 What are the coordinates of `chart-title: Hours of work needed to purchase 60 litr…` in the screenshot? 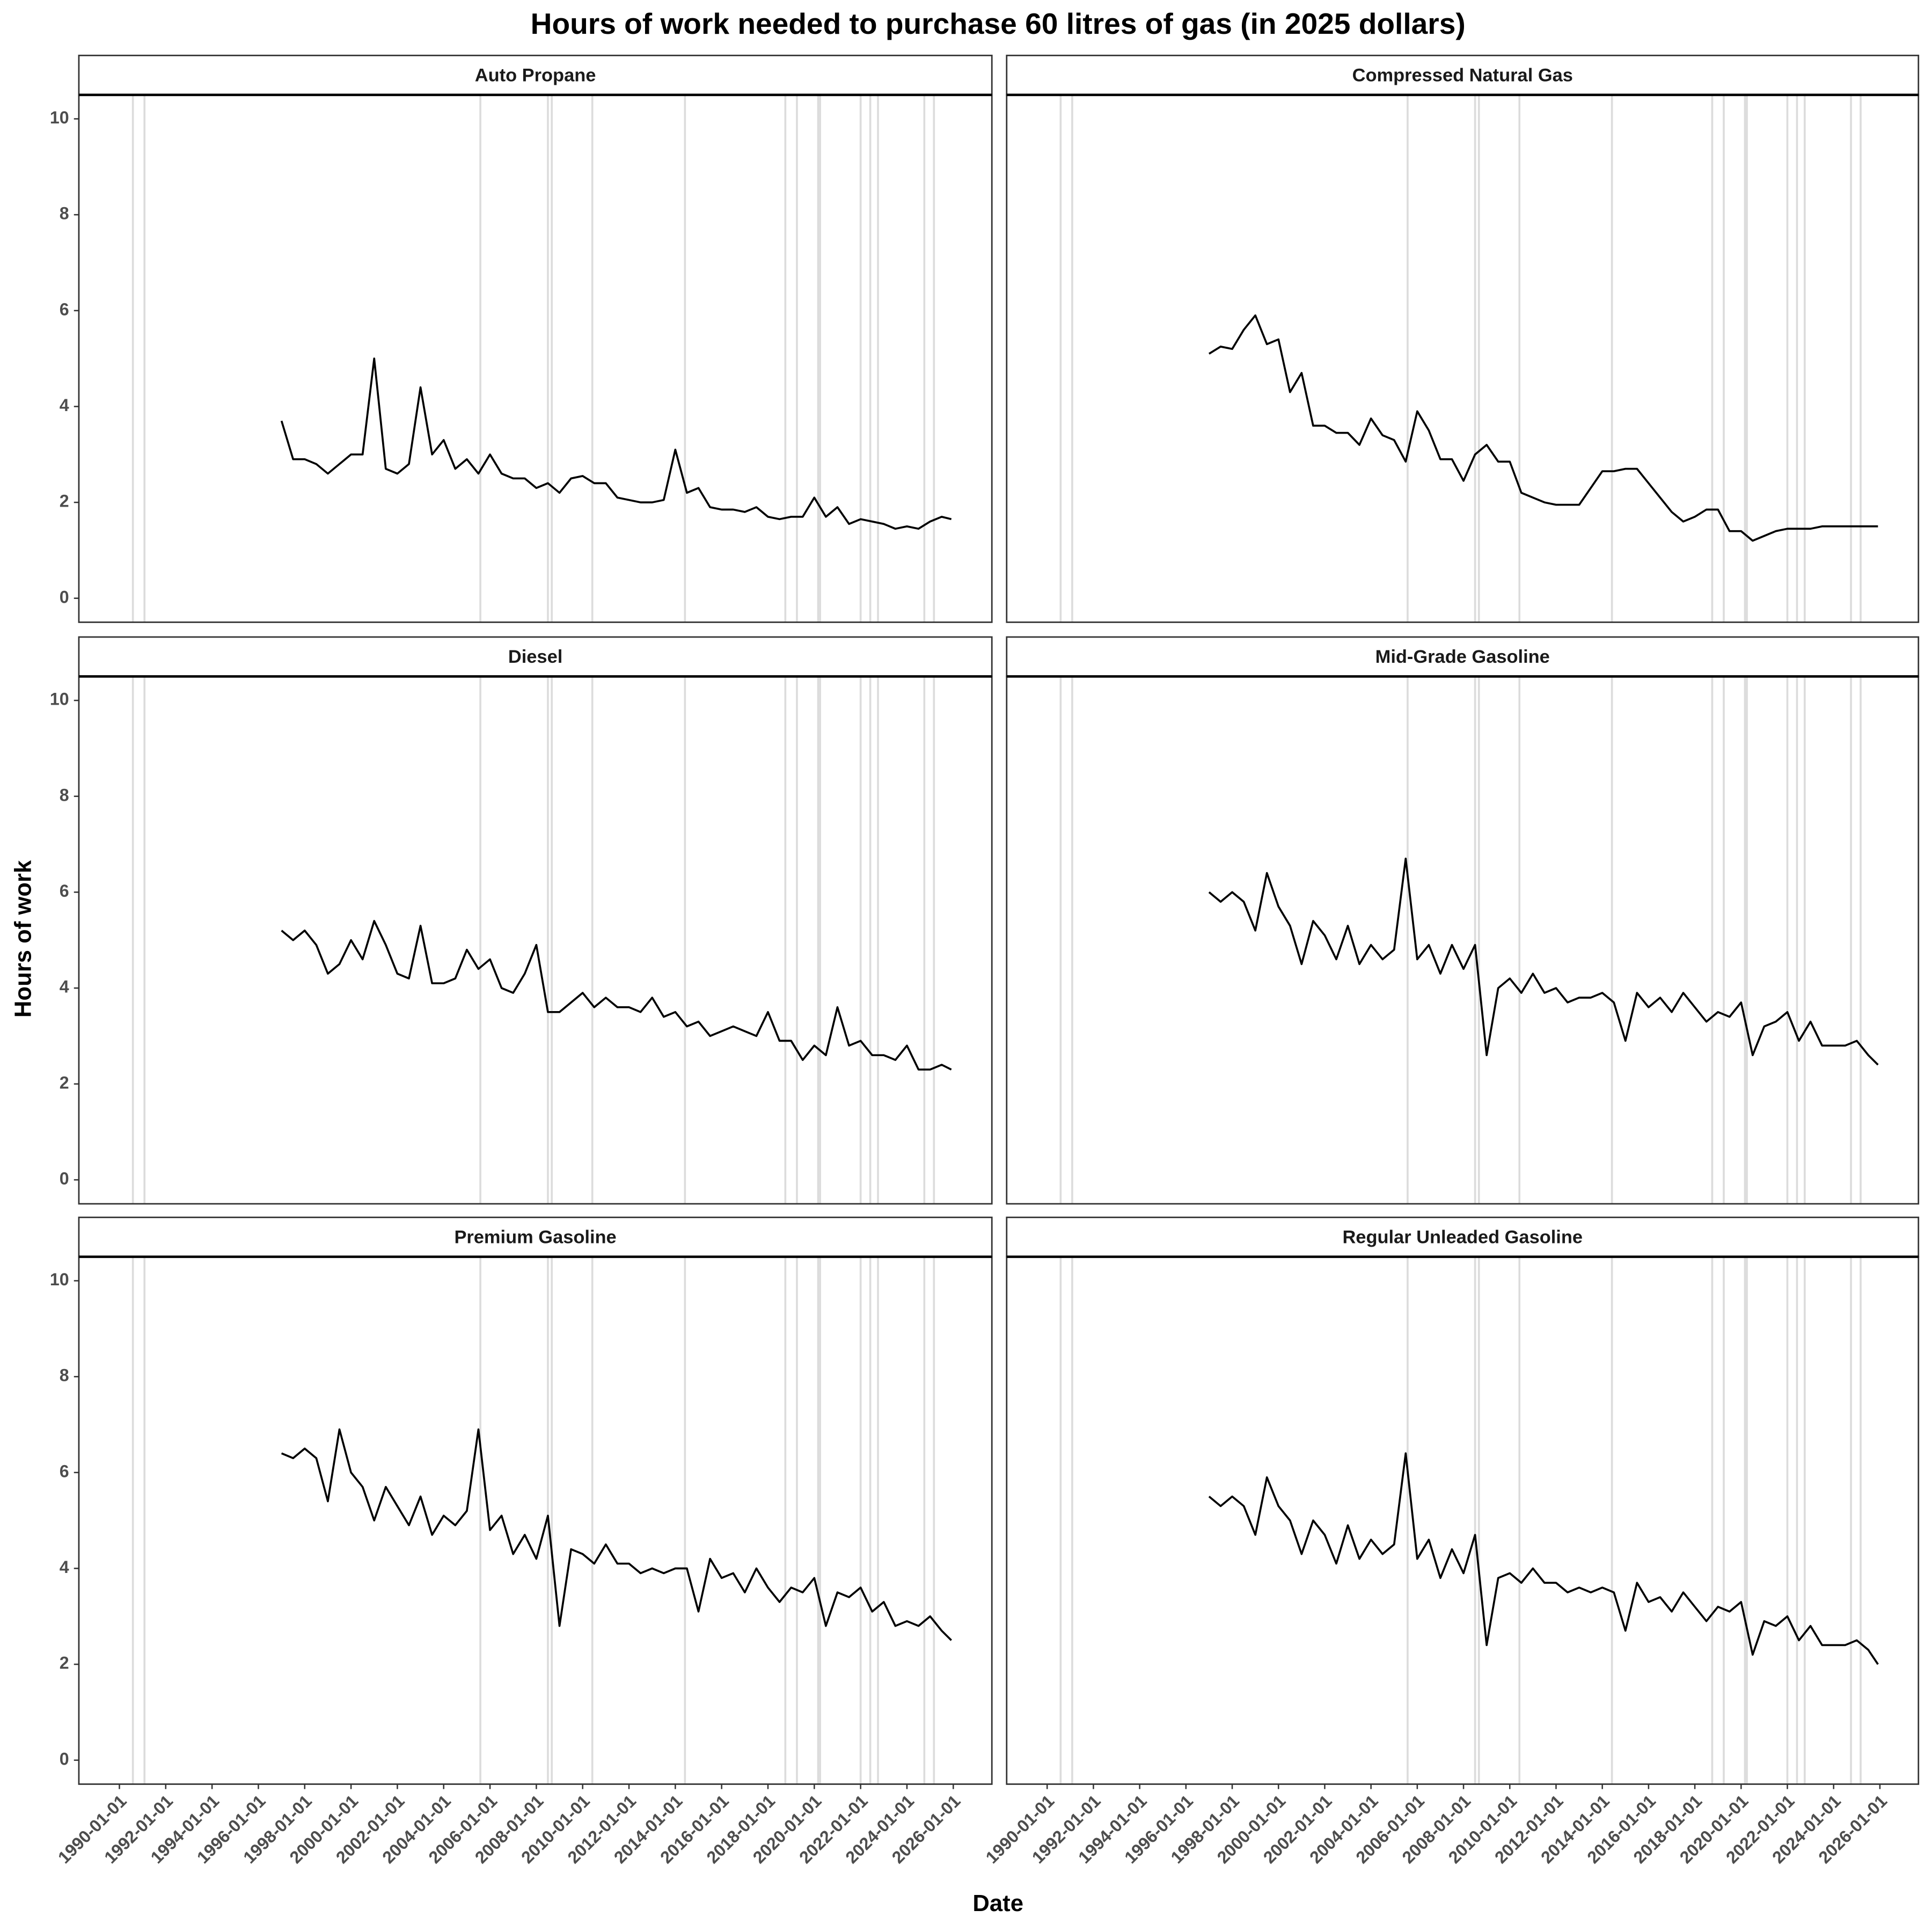 It's located at (998, 23).